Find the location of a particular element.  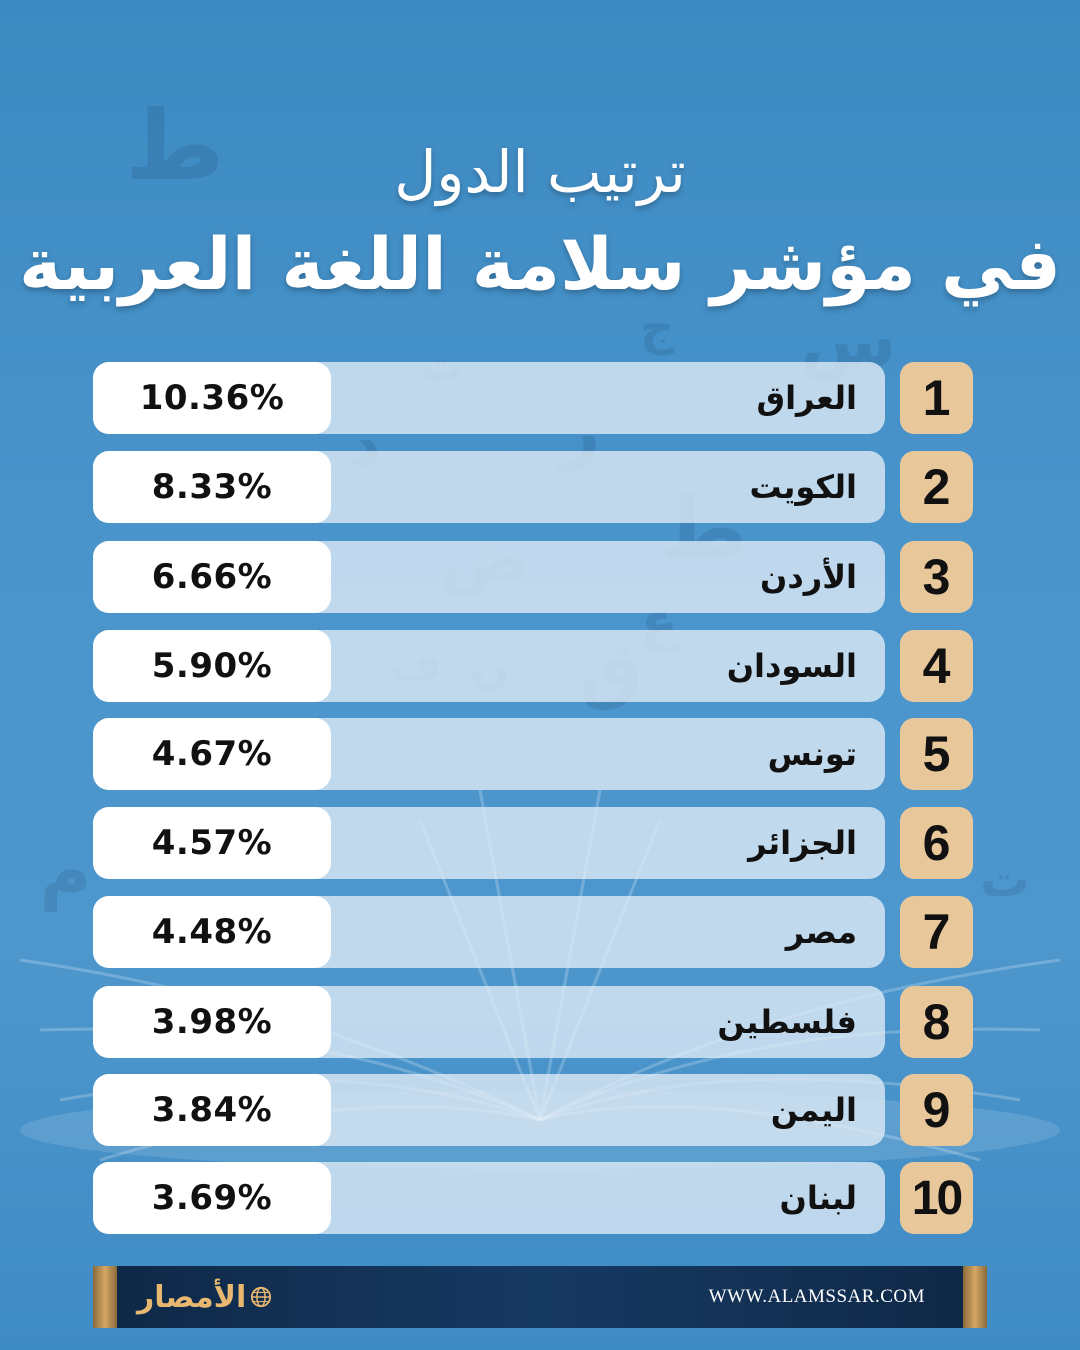

rank-badge: 8 is located at coordinates (936, 1022).